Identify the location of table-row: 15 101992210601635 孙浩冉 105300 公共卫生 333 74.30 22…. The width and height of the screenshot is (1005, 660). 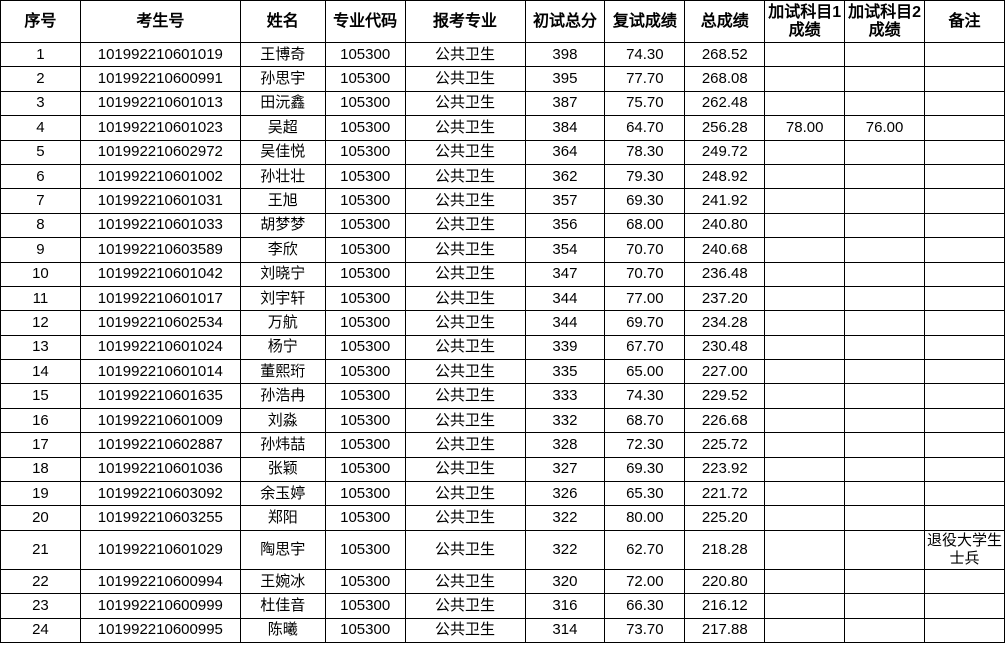
(502, 396).